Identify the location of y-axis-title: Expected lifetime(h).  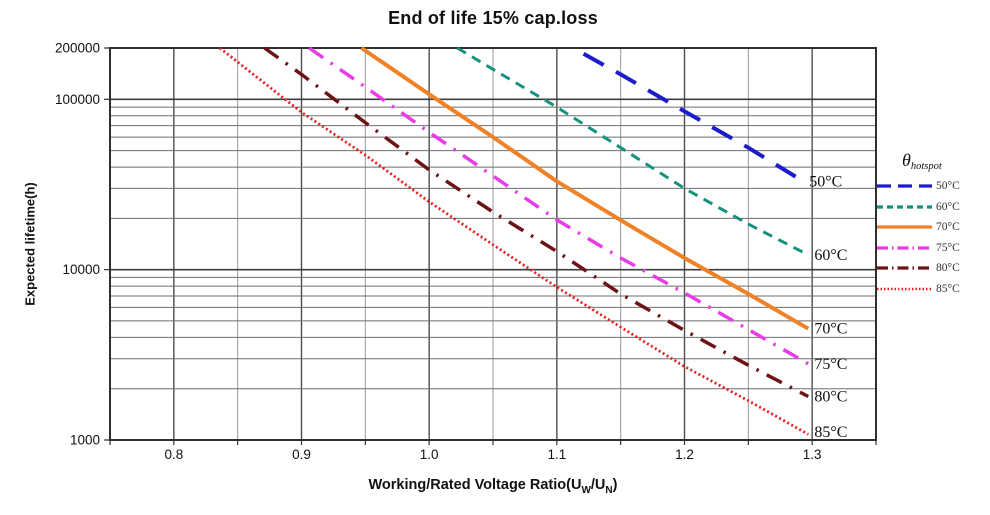
(30, 244).